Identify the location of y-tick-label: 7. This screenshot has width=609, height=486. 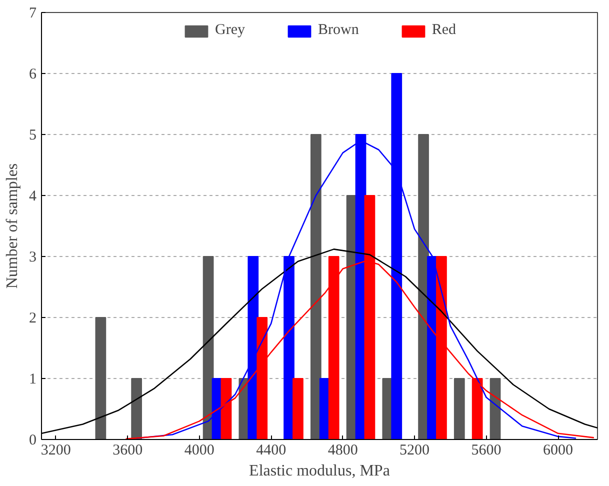
(33, 14).